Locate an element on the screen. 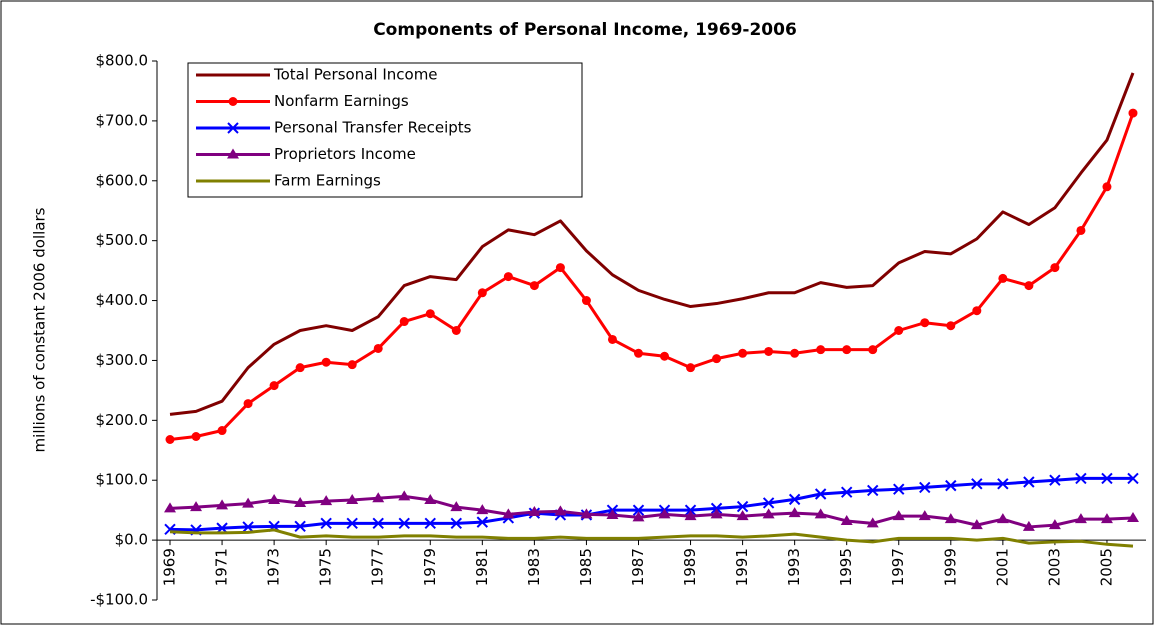 Image resolution: width=1154 pixels, height=625 pixels. x-tick-label: 1987 is located at coordinates (638, 567).